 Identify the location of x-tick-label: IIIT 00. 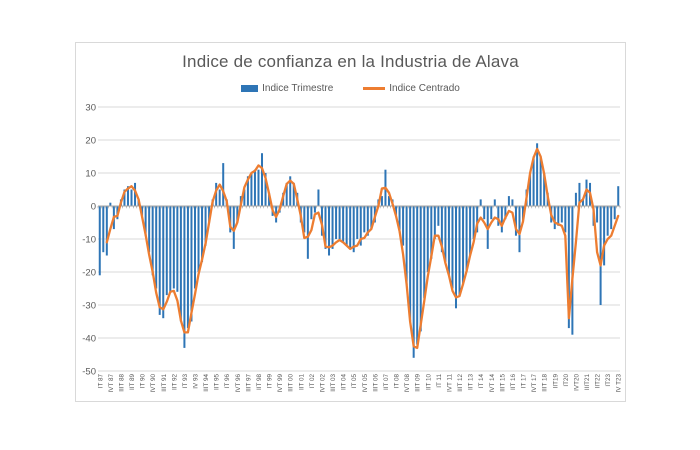
(291, 383).